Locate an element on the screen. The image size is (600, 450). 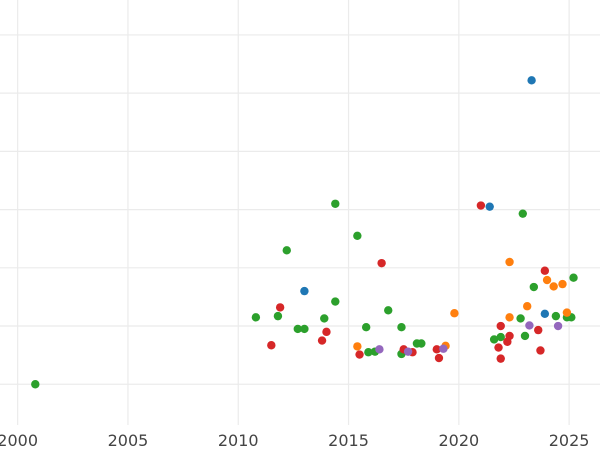
x-tick-label-2005: 2005 is located at coordinates (128, 440).